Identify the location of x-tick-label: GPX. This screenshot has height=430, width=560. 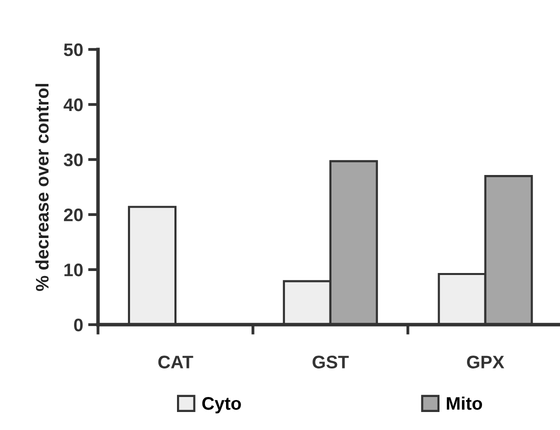
(485, 362).